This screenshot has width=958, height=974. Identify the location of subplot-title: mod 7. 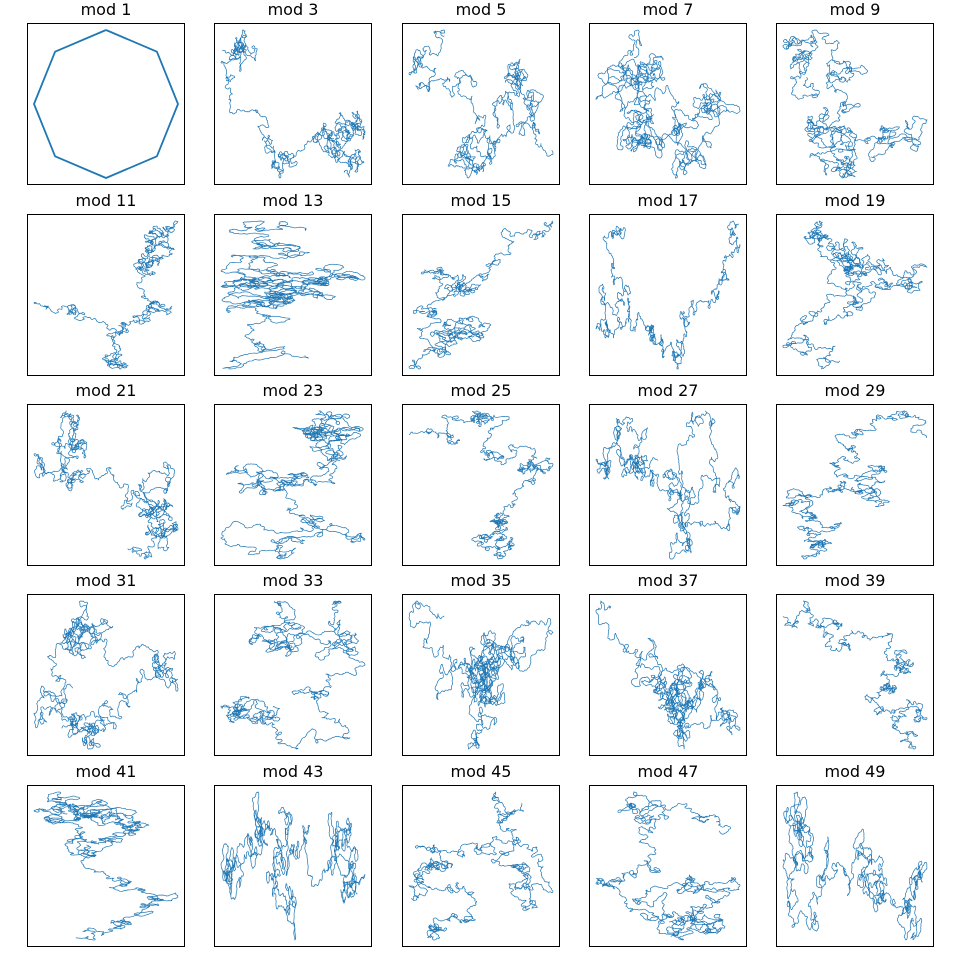
(668, 9).